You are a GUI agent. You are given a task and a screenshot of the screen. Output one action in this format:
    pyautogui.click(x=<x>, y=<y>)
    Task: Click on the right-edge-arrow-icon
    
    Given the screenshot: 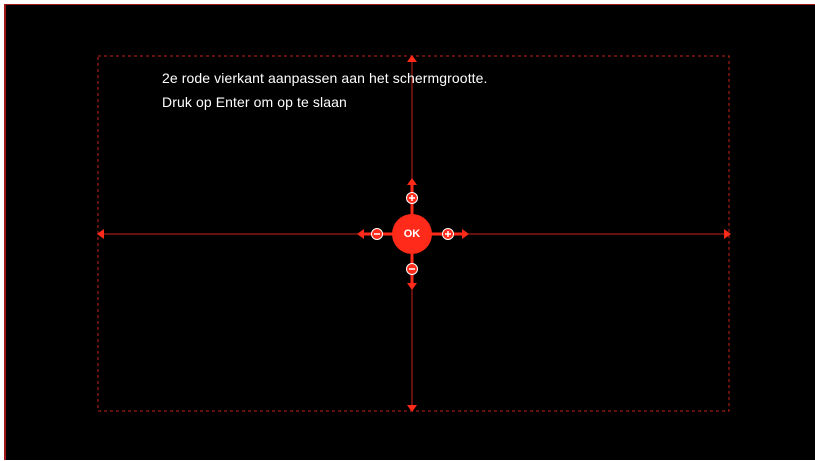 What is the action you would take?
    pyautogui.click(x=727, y=234)
    